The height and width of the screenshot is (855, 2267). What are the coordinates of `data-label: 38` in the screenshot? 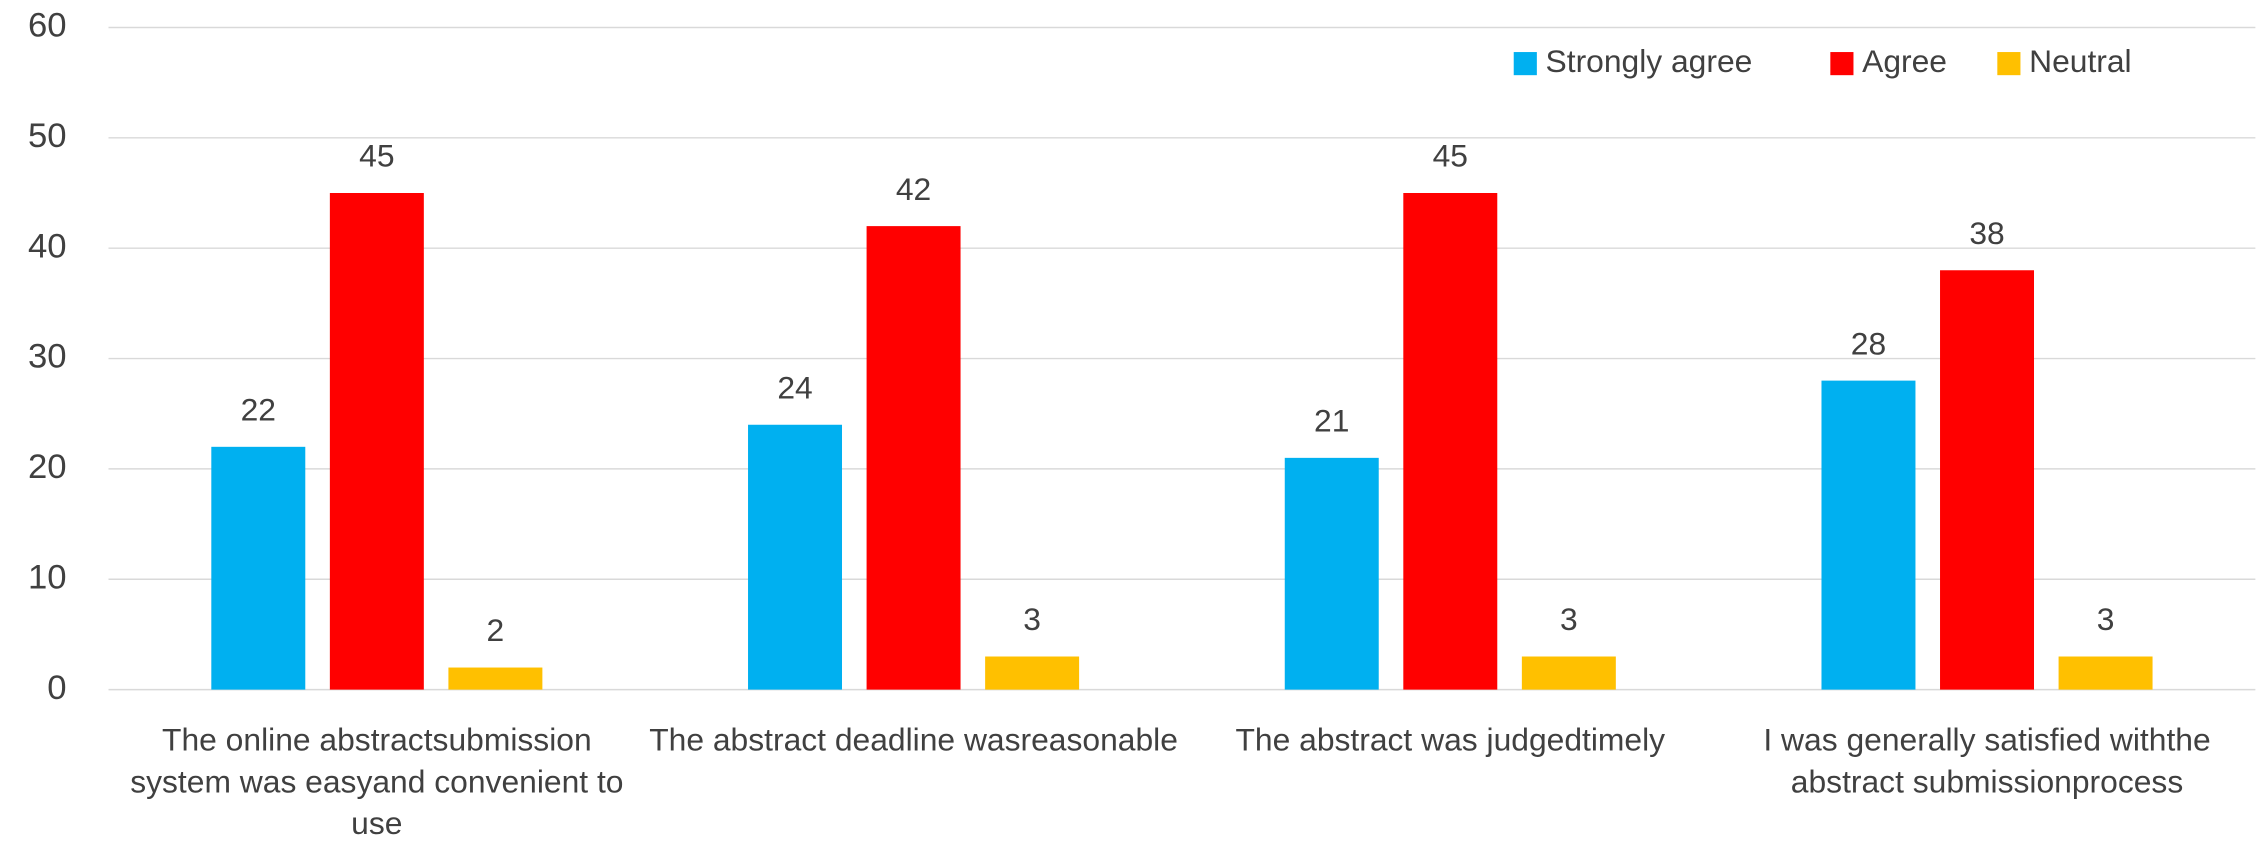 It's located at (1986, 233).